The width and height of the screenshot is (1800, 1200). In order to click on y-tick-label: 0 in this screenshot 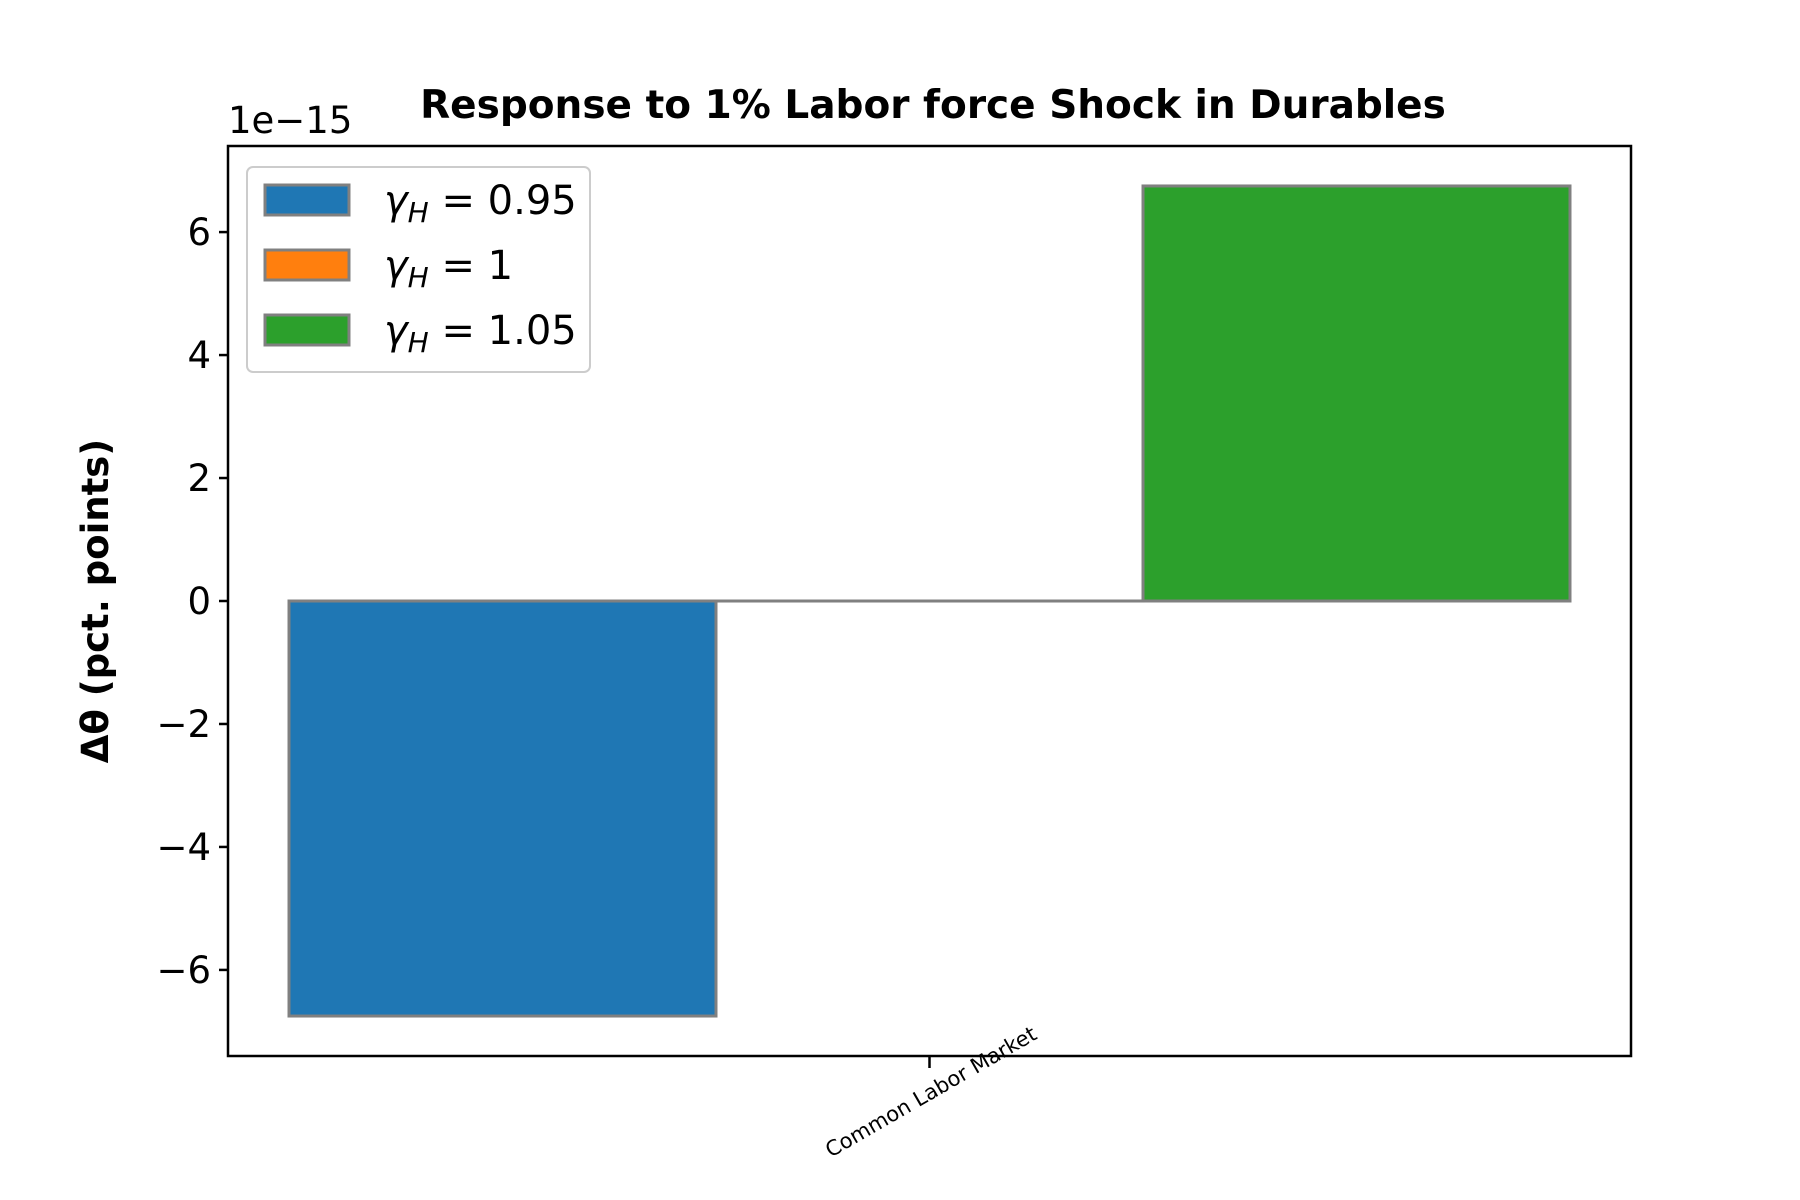, I will do `click(199, 601)`.